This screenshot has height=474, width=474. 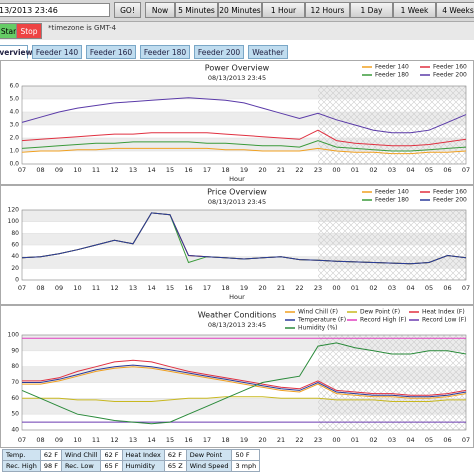 I want to click on chart-title: Power Overview, so click(x=237, y=68).